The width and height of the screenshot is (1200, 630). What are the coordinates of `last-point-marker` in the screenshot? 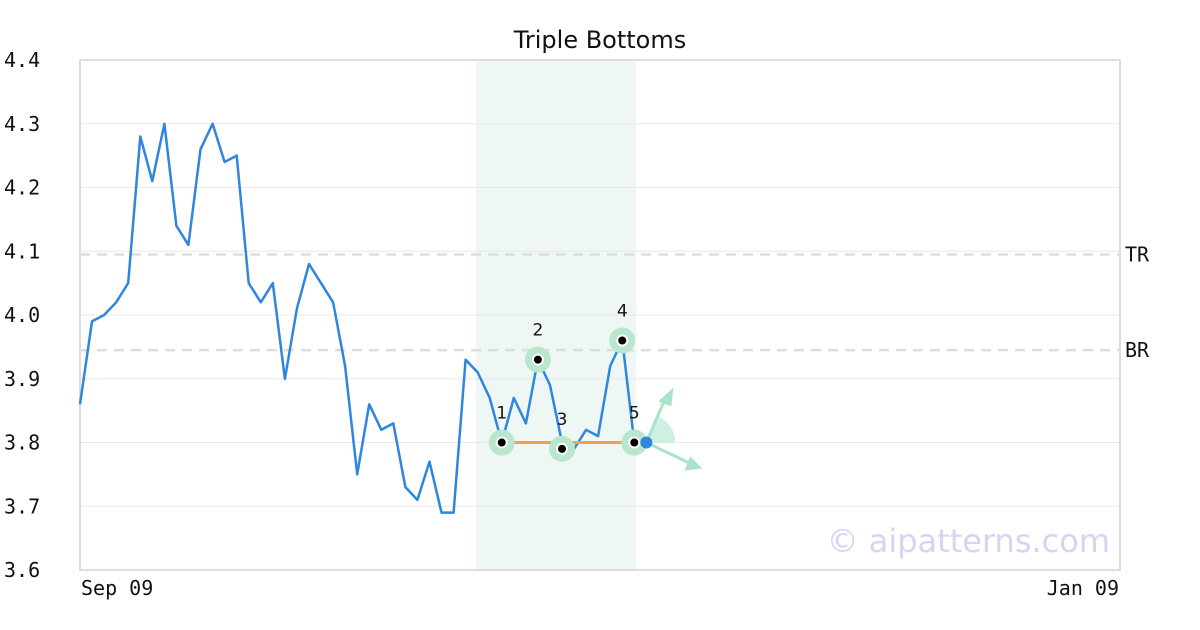 It's located at (646, 442).